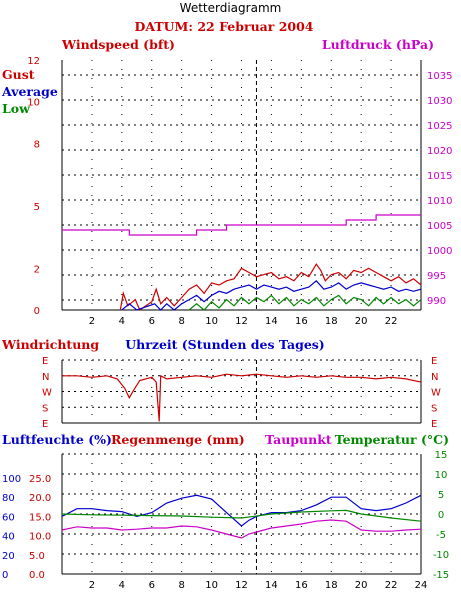 This screenshot has height=599, width=461. Describe the element at coordinates (439, 176) in the screenshot. I see `pressure-tick-label: 1015` at that location.